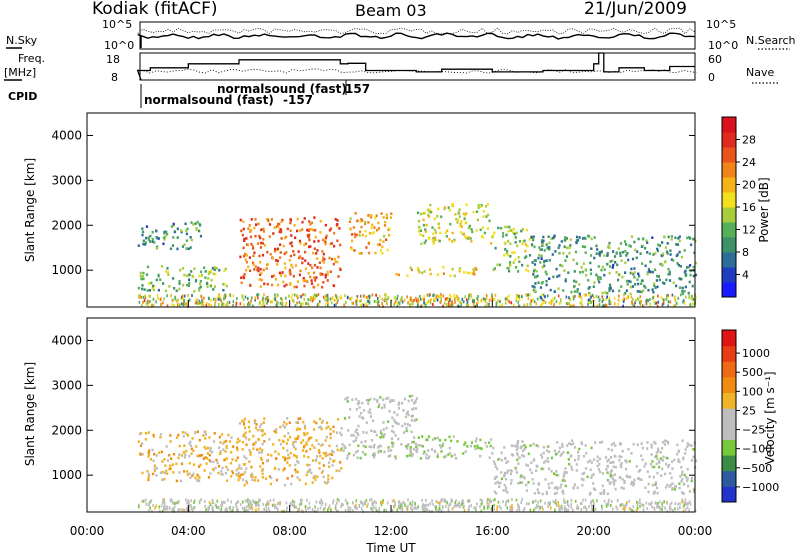 This screenshot has width=800, height=554. I want to click on nsky-series-line, so click(416, 40).